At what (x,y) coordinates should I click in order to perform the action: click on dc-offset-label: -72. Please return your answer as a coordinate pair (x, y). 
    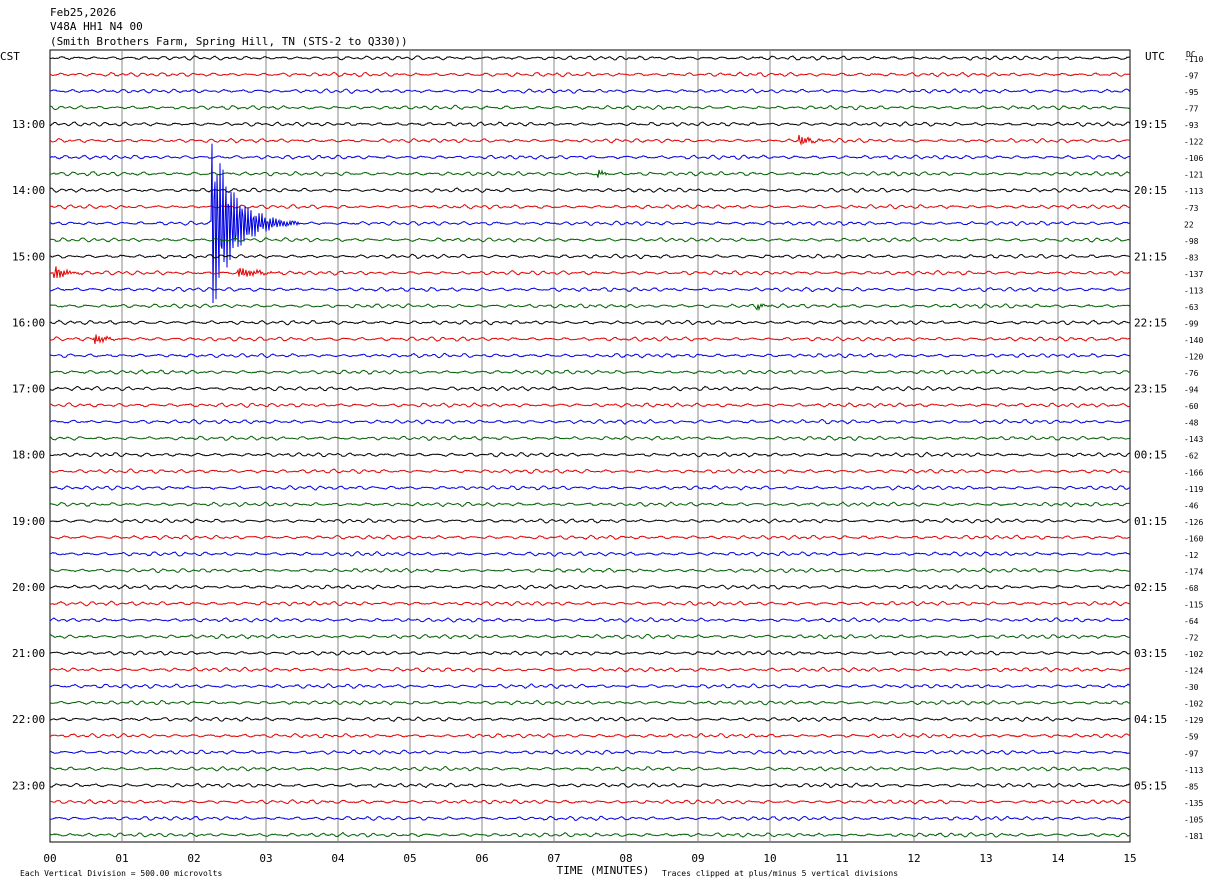
    Looking at the image, I should click on (1191, 638).